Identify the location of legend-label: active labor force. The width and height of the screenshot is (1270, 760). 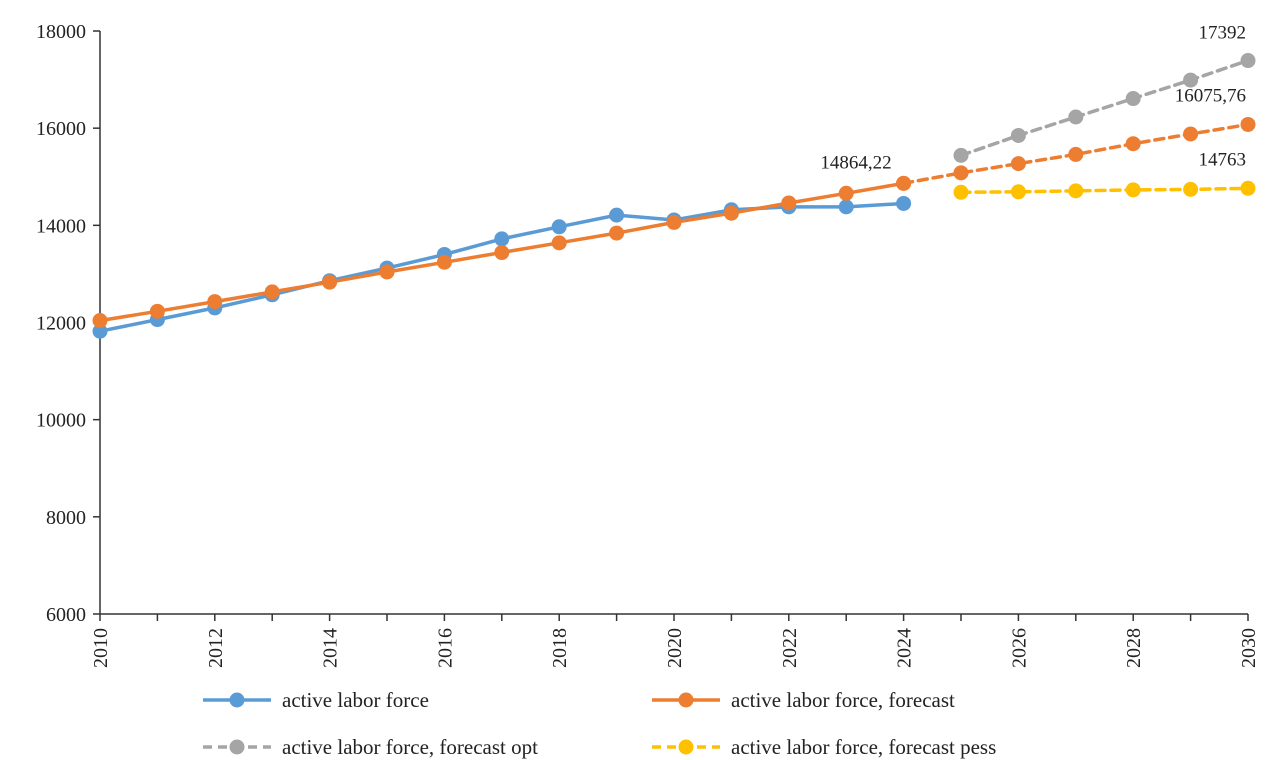
(355, 700).